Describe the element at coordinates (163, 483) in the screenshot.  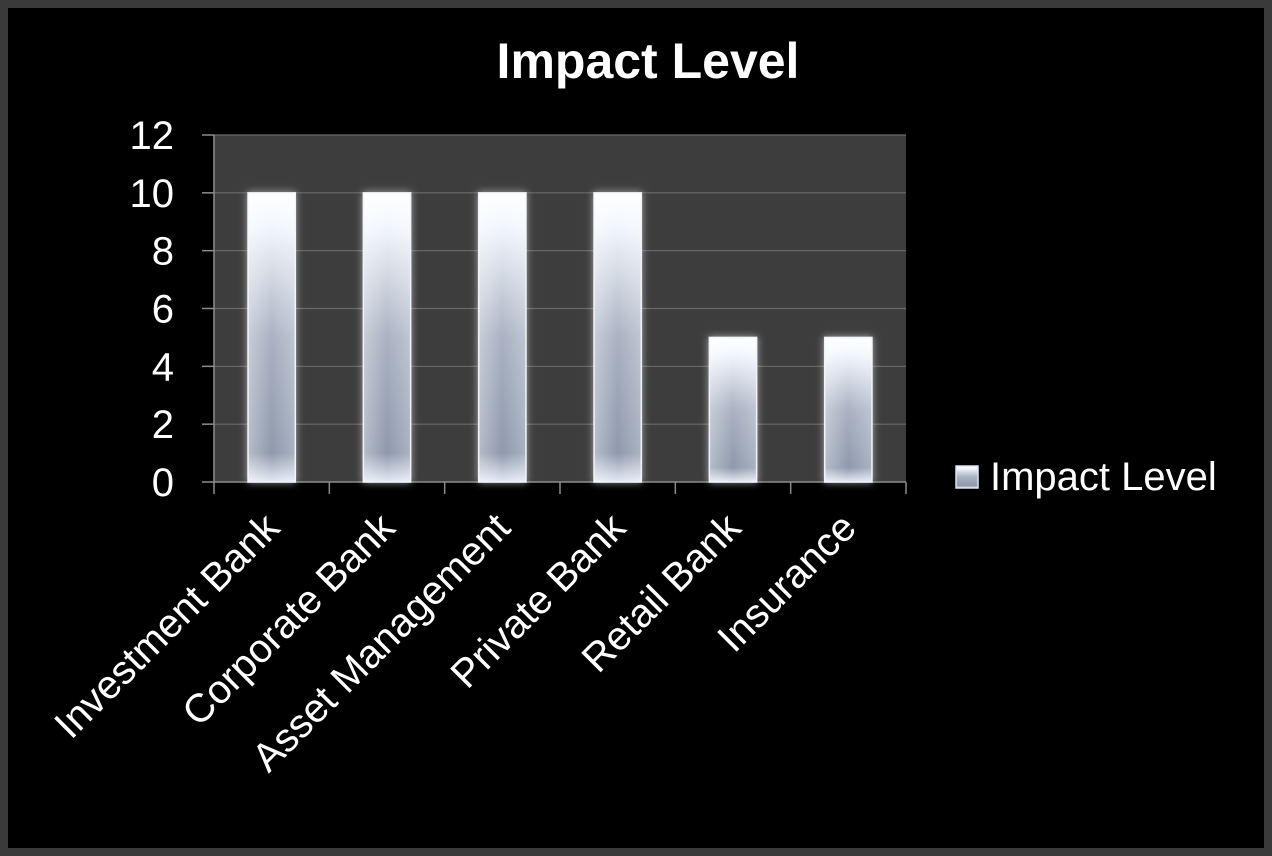
I see `y-tick-label: 0` at that location.